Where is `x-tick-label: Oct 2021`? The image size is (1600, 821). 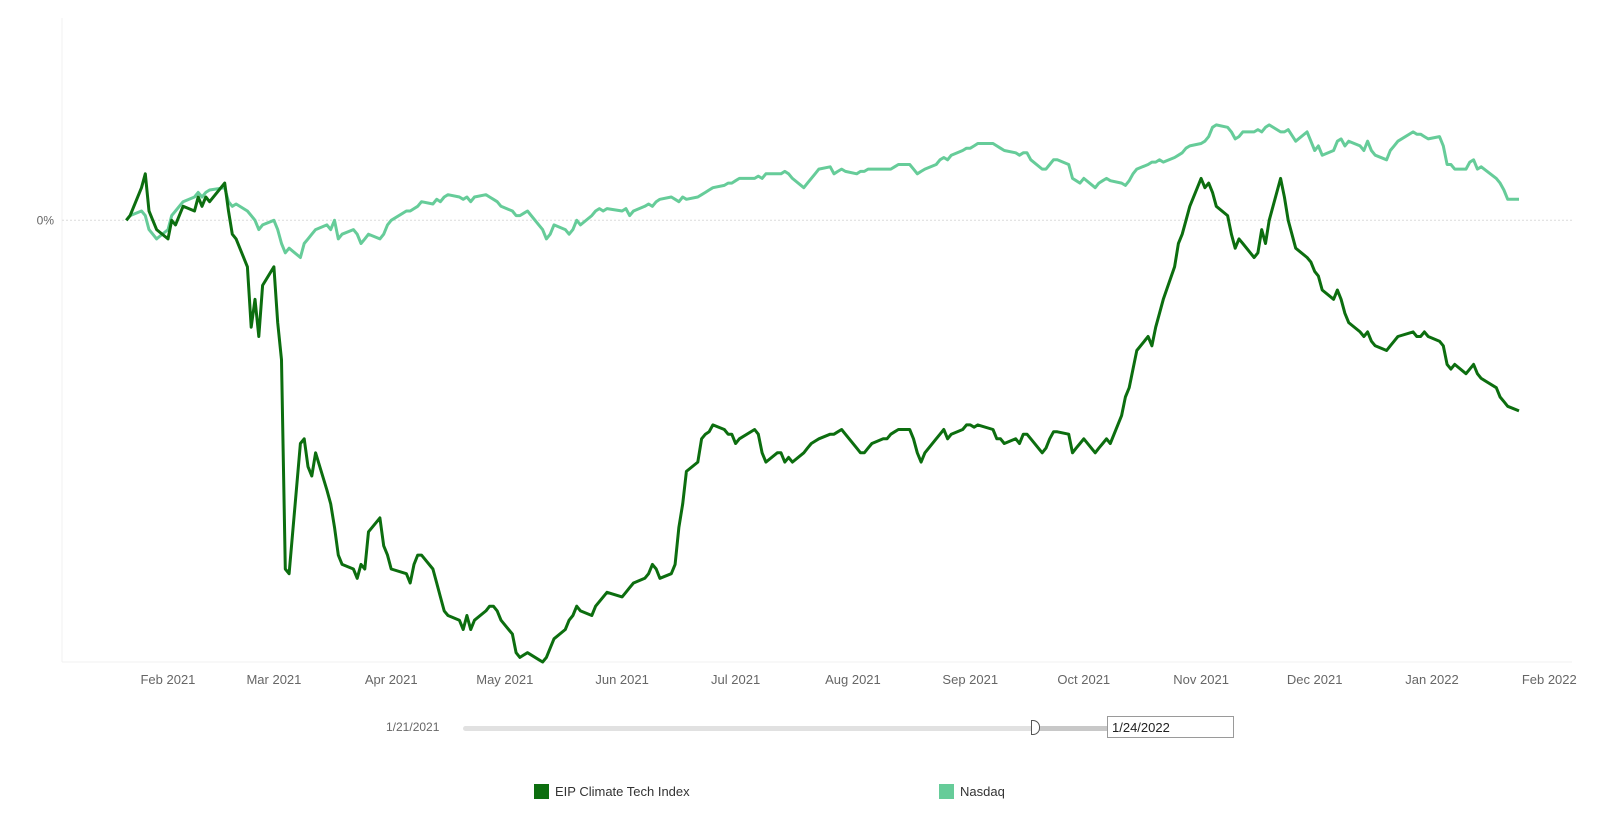 x-tick-label: Oct 2021 is located at coordinates (1083, 679).